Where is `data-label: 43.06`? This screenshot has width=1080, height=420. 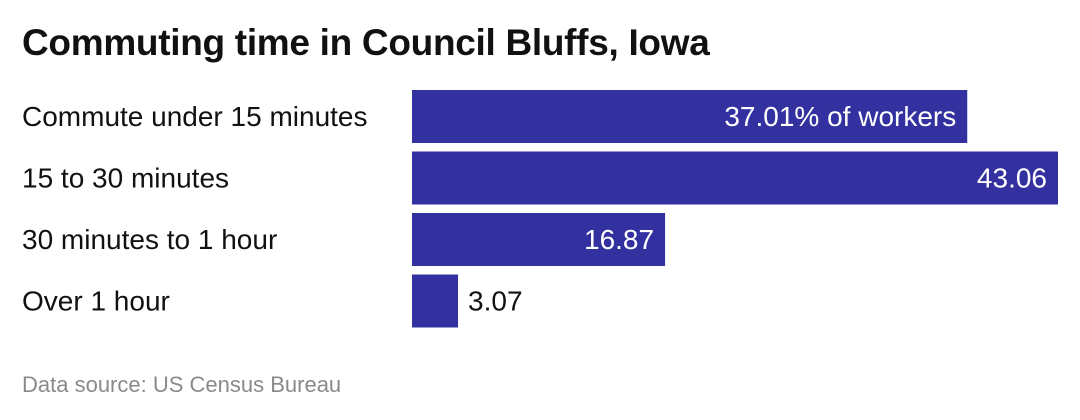 data-label: 43.06 is located at coordinates (1012, 178).